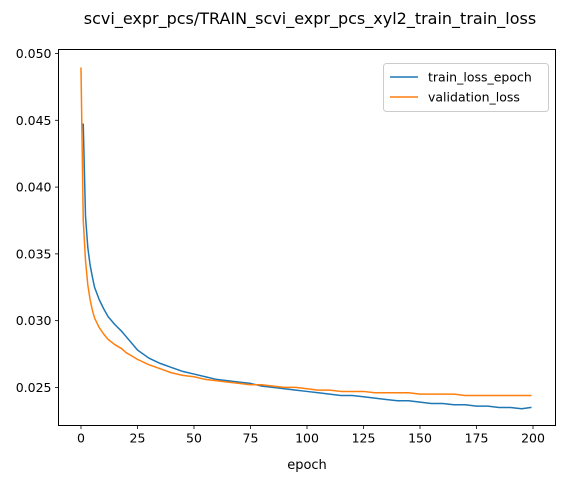 This screenshot has height=480, width=565. Describe the element at coordinates (533, 438) in the screenshot. I see `x-tick-label: 200` at that location.